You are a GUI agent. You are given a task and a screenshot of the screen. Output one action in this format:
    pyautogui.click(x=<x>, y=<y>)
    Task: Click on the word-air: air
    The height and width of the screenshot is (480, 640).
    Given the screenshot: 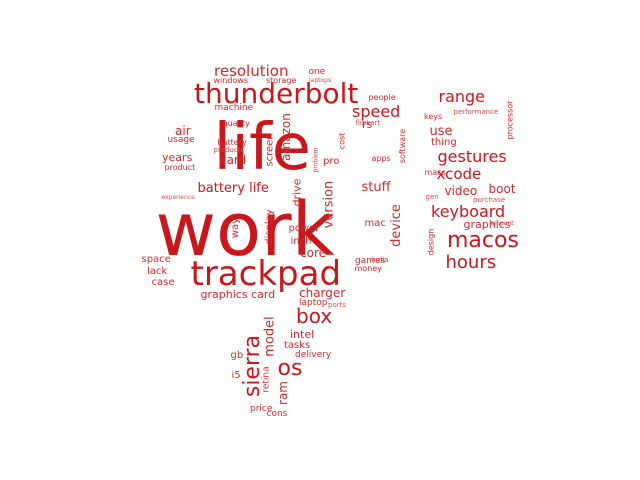 What is the action you would take?
    pyautogui.click(x=183, y=131)
    